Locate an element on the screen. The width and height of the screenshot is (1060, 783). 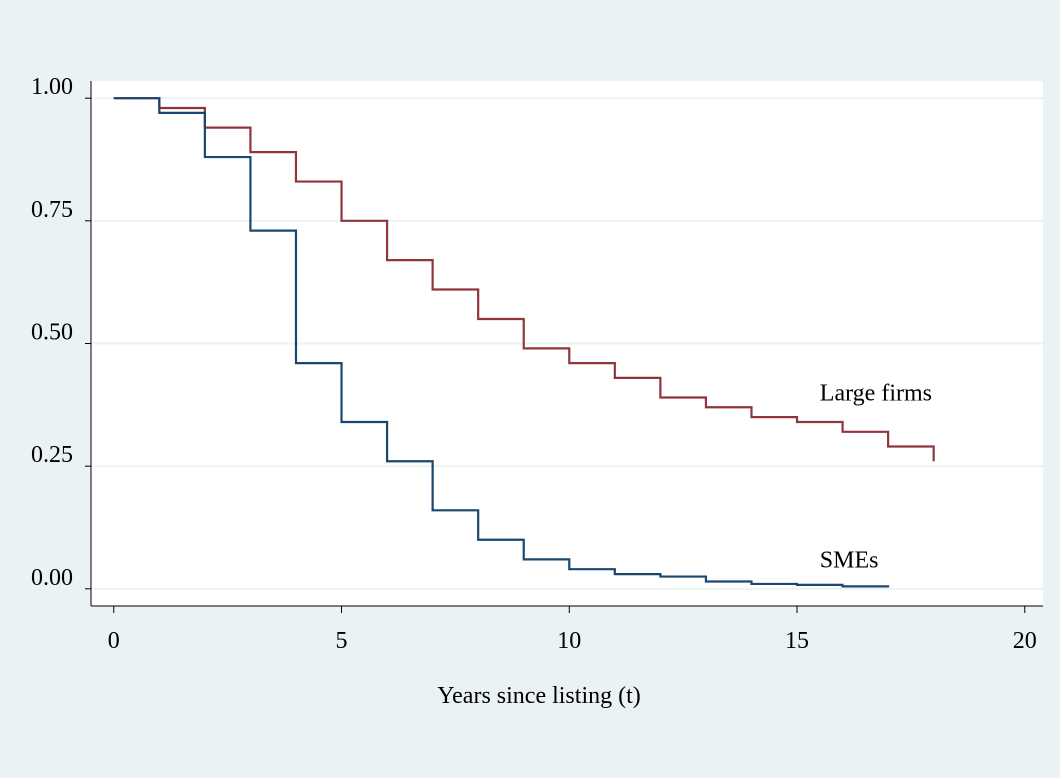
x-tick-label: 5 is located at coordinates (342, 641).